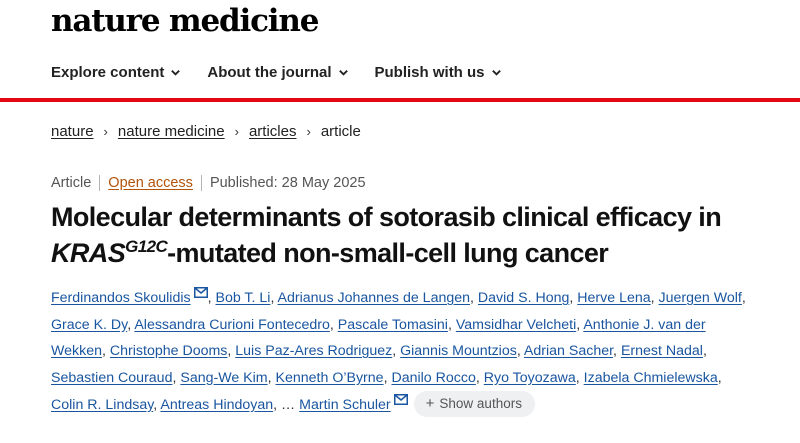 The width and height of the screenshot is (800, 443). What do you see at coordinates (340, 131) in the screenshot?
I see `breadcrumb-current: article` at bounding box center [340, 131].